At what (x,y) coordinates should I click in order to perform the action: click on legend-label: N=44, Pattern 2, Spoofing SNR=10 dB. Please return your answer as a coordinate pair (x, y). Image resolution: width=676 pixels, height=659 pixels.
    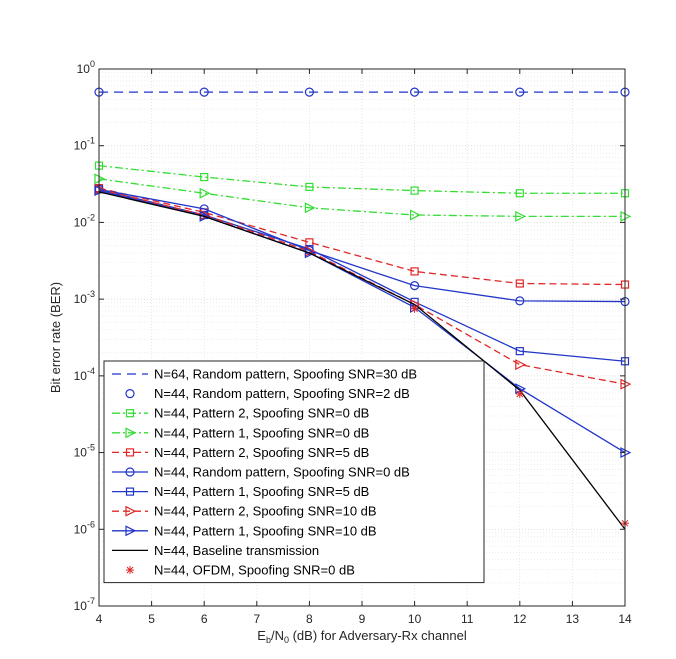
    Looking at the image, I should click on (265, 511).